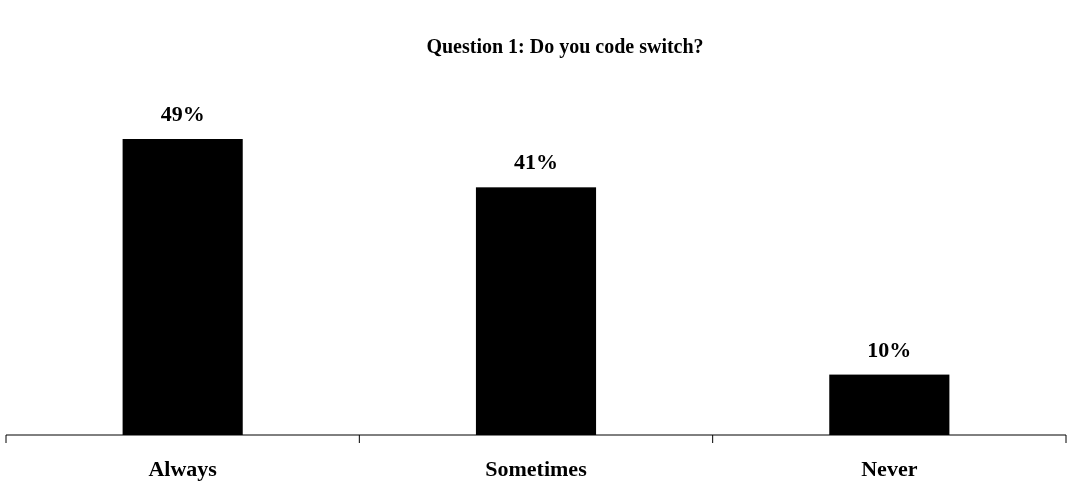 The image size is (1070, 502). Describe the element at coordinates (889, 349) in the screenshot. I see `data-label: 10%` at that location.